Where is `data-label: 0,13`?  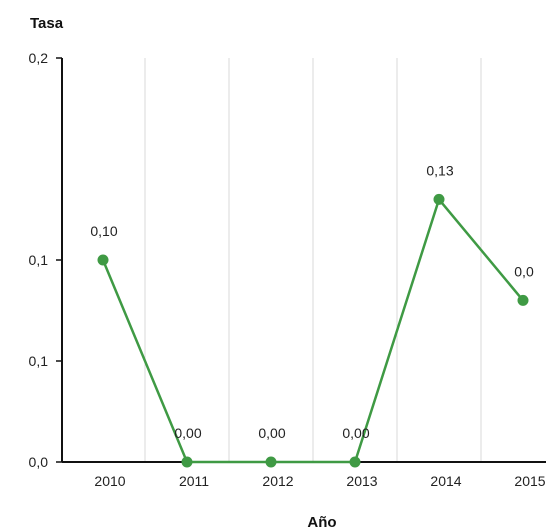
data-label: 0,13 is located at coordinates (439, 170).